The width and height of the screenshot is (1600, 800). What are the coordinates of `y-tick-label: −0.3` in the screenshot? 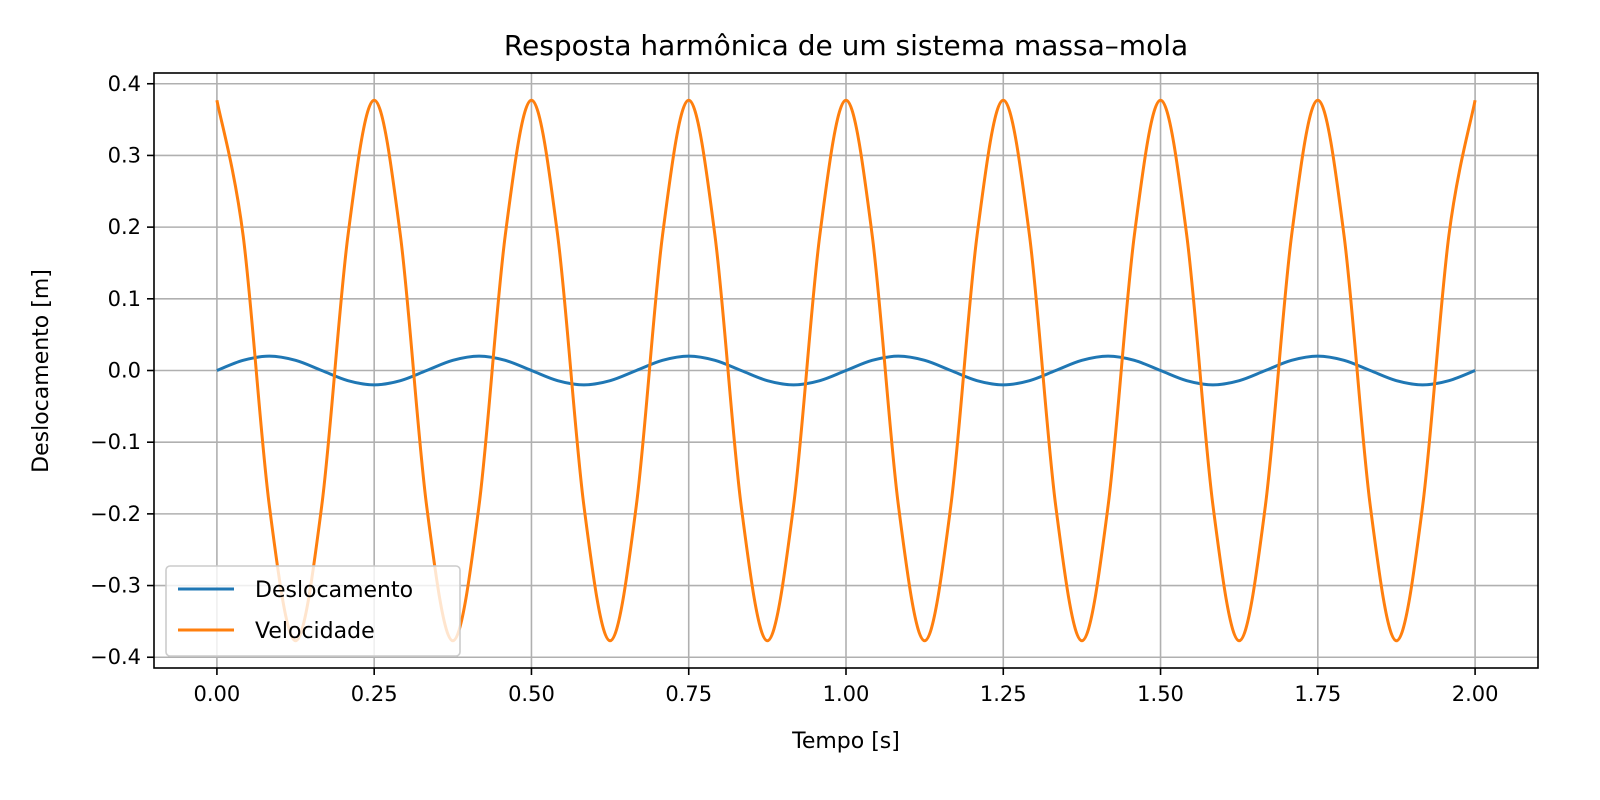 It's located at (115, 586).